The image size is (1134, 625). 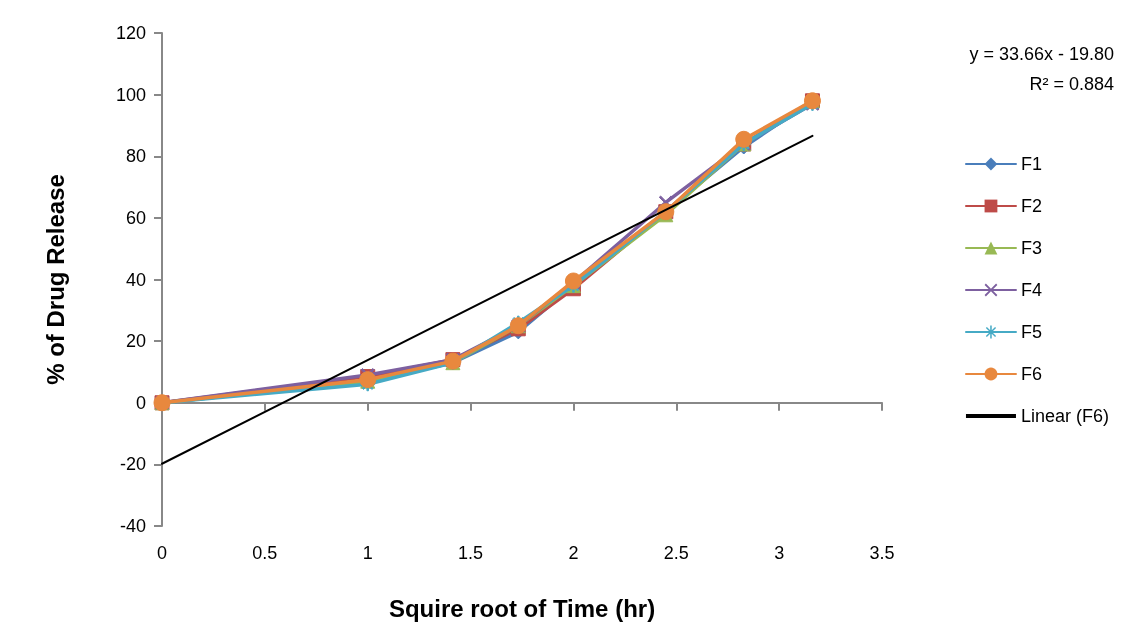 I want to click on x-tick-label: 2.5, so click(x=676, y=553).